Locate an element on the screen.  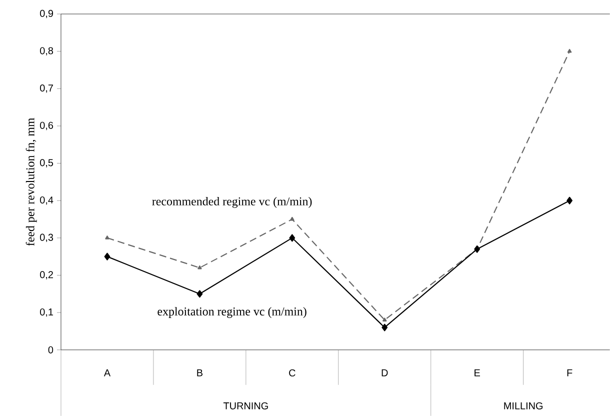
x-tick-label: A is located at coordinates (107, 372).